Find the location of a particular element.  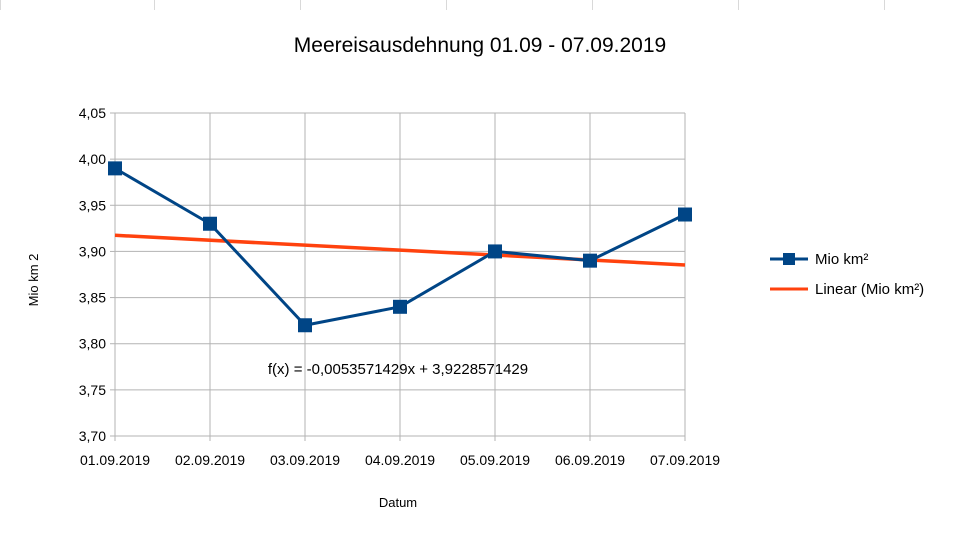

chart-title: Meereisausdehnung 01.09 - 07.09.2019 is located at coordinates (480, 45).